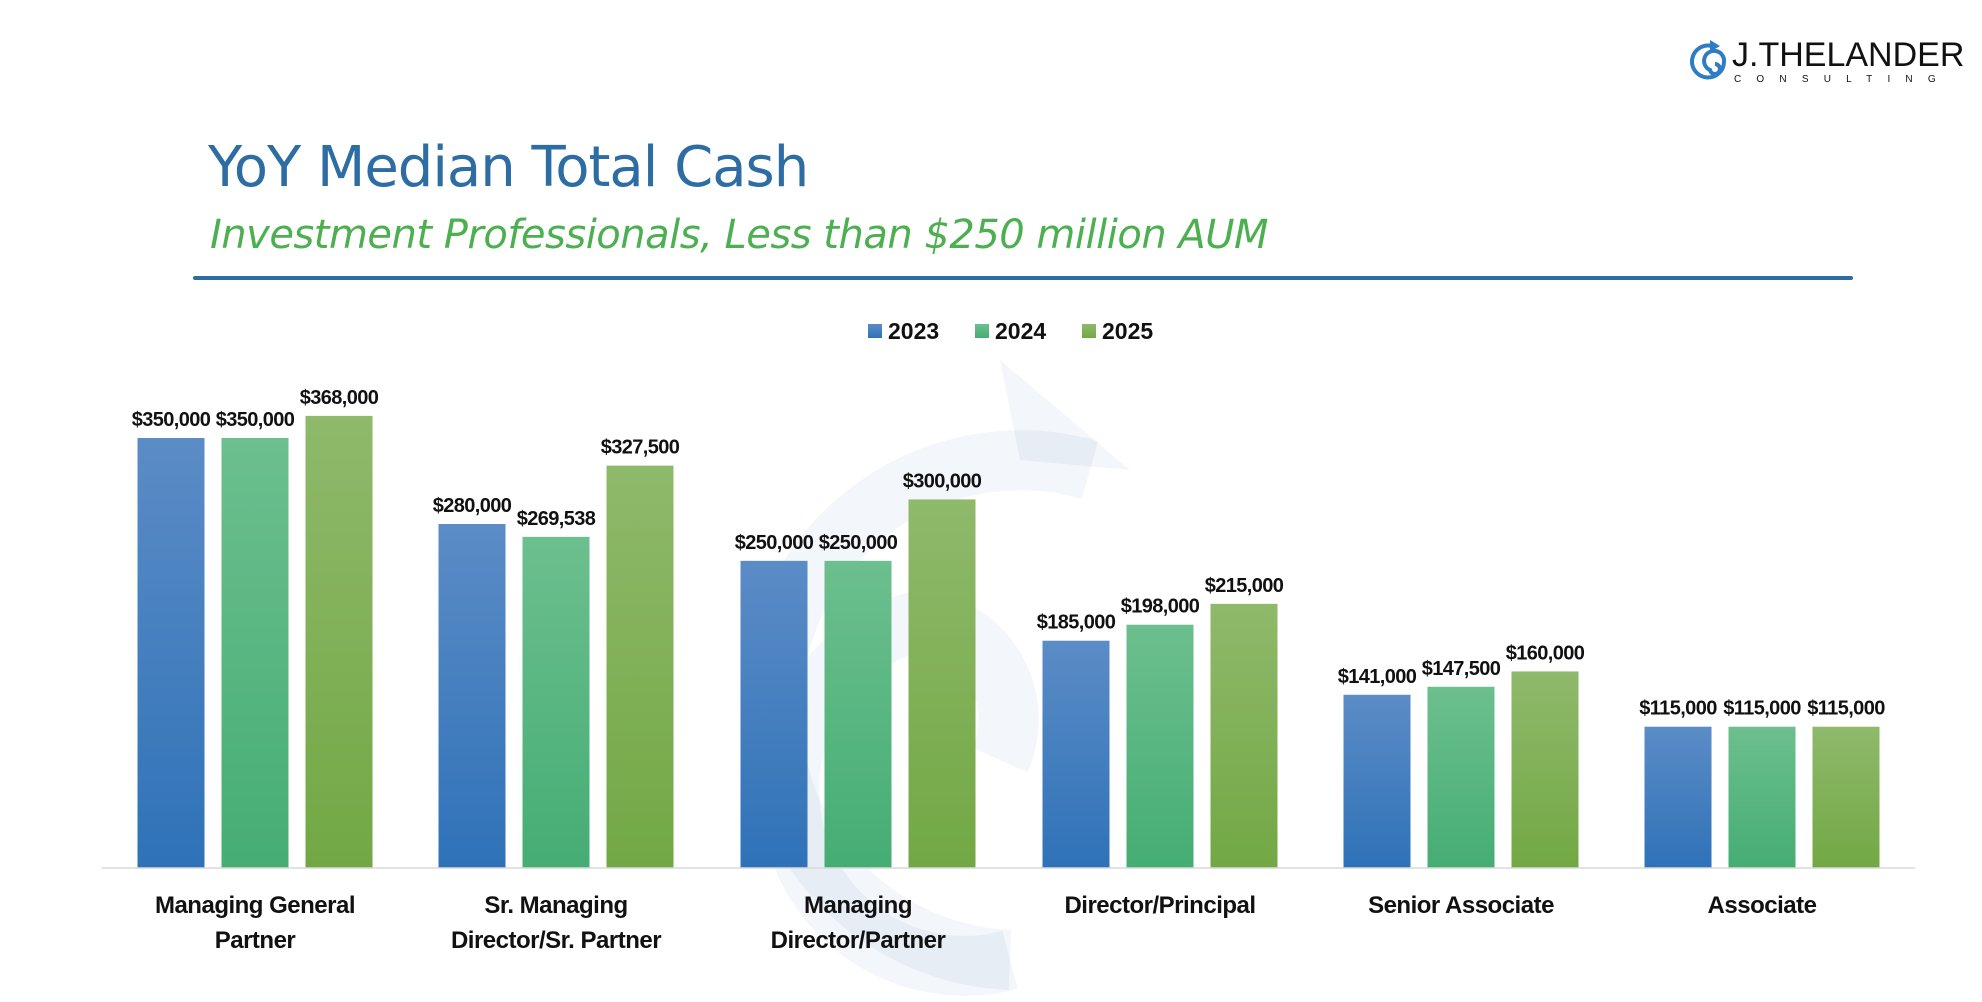 The width and height of the screenshot is (1982, 1002). What do you see at coordinates (1160, 607) in the screenshot?
I see `data-label: $198,000` at bounding box center [1160, 607].